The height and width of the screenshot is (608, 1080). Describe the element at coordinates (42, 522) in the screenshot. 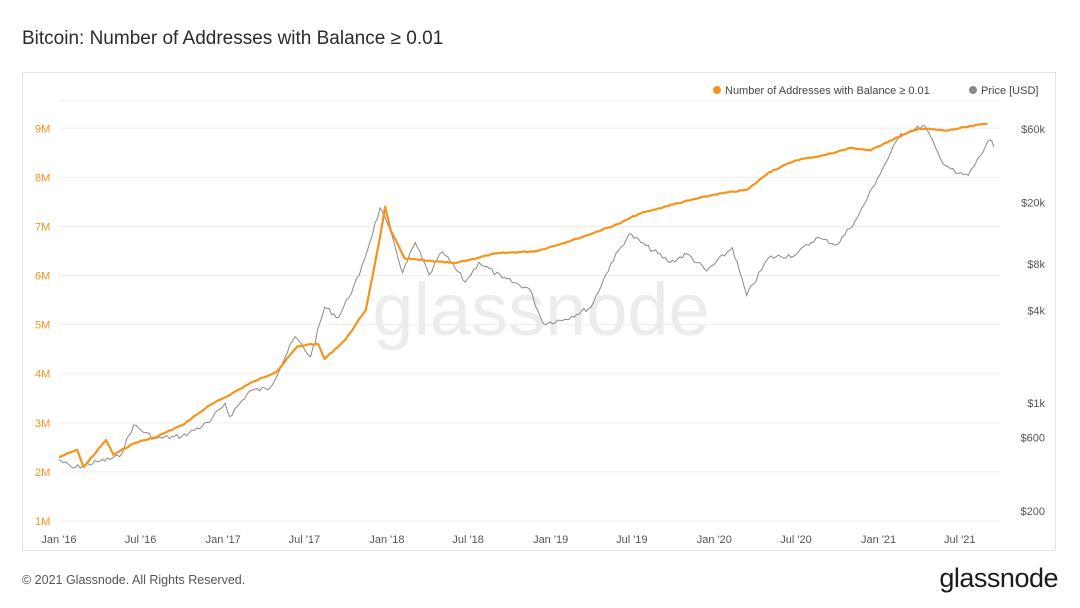

I see `y-left-tick-label: 1M` at that location.